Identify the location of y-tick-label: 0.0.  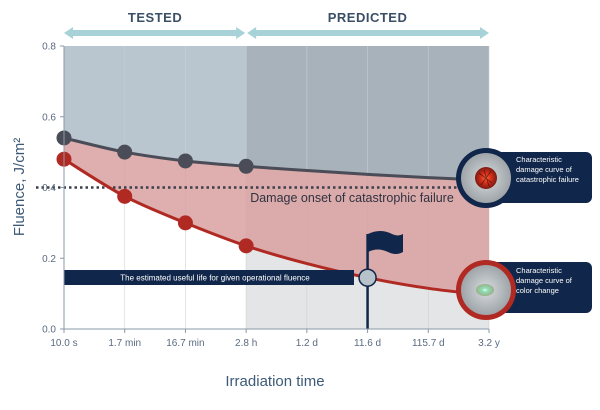
(49, 330).